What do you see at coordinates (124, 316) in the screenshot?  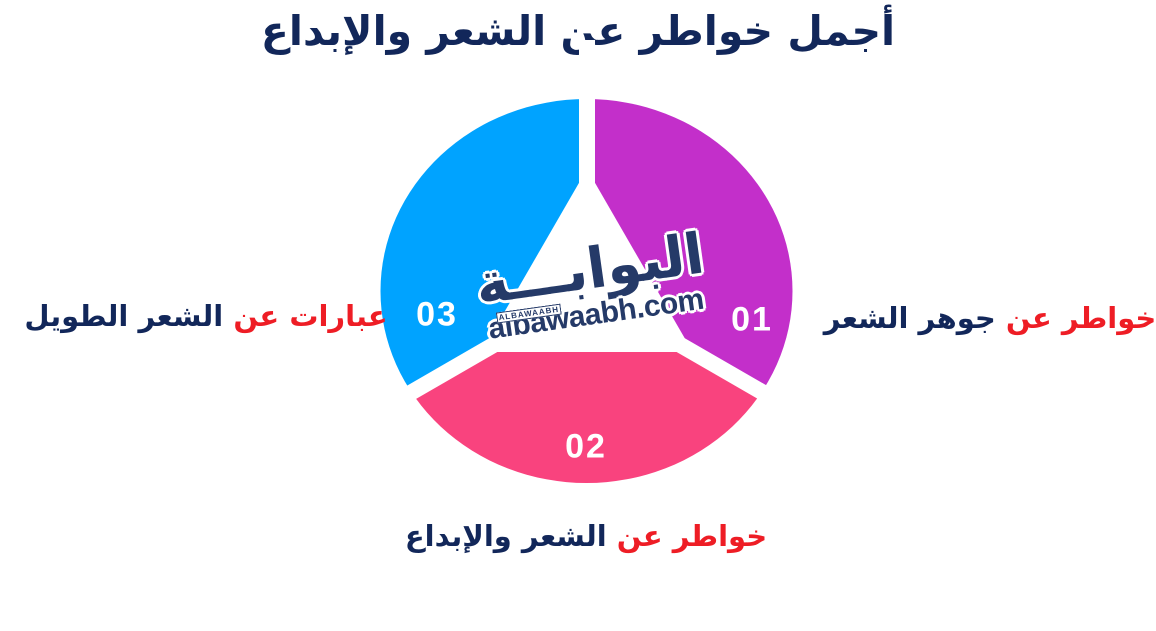 I see `segment-03-label-main: الشعر الطويل` at bounding box center [124, 316].